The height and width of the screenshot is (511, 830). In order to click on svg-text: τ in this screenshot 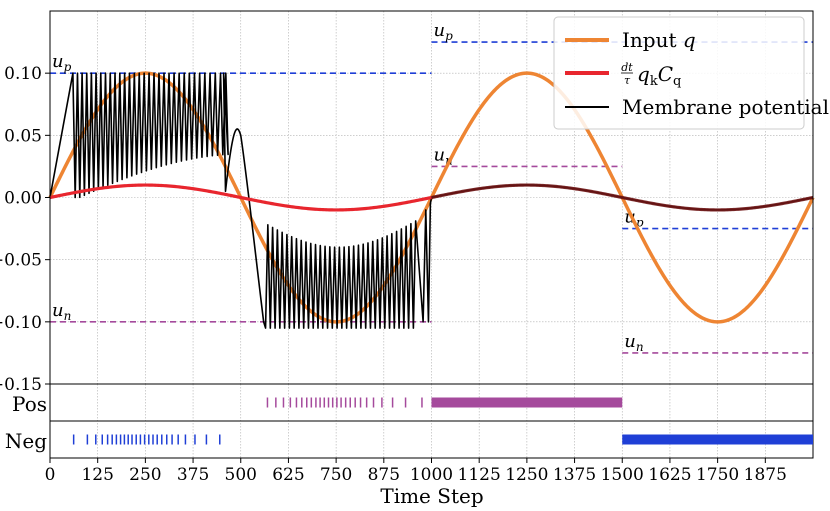, I will do `click(627, 80)`.